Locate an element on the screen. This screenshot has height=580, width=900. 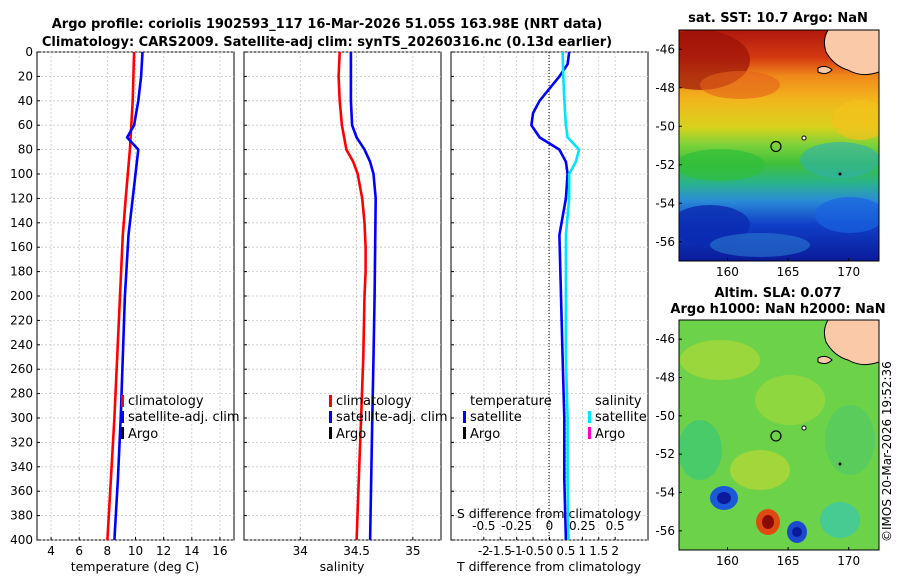
imos-credit: ©IMOS 20-Mar-2026 19:52:36 is located at coordinates (887, 451).